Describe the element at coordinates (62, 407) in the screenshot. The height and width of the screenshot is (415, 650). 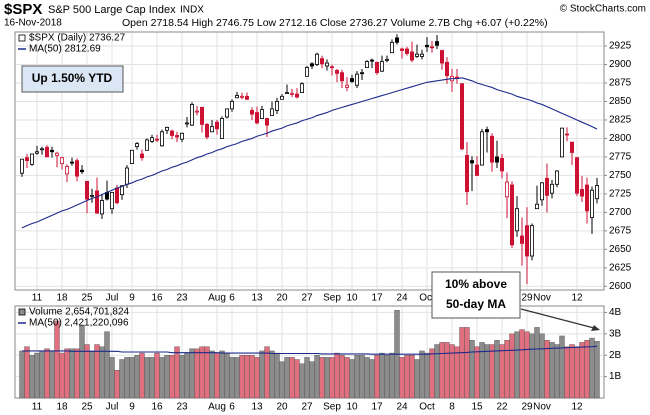
I see `x-tick-label: 18` at that location.